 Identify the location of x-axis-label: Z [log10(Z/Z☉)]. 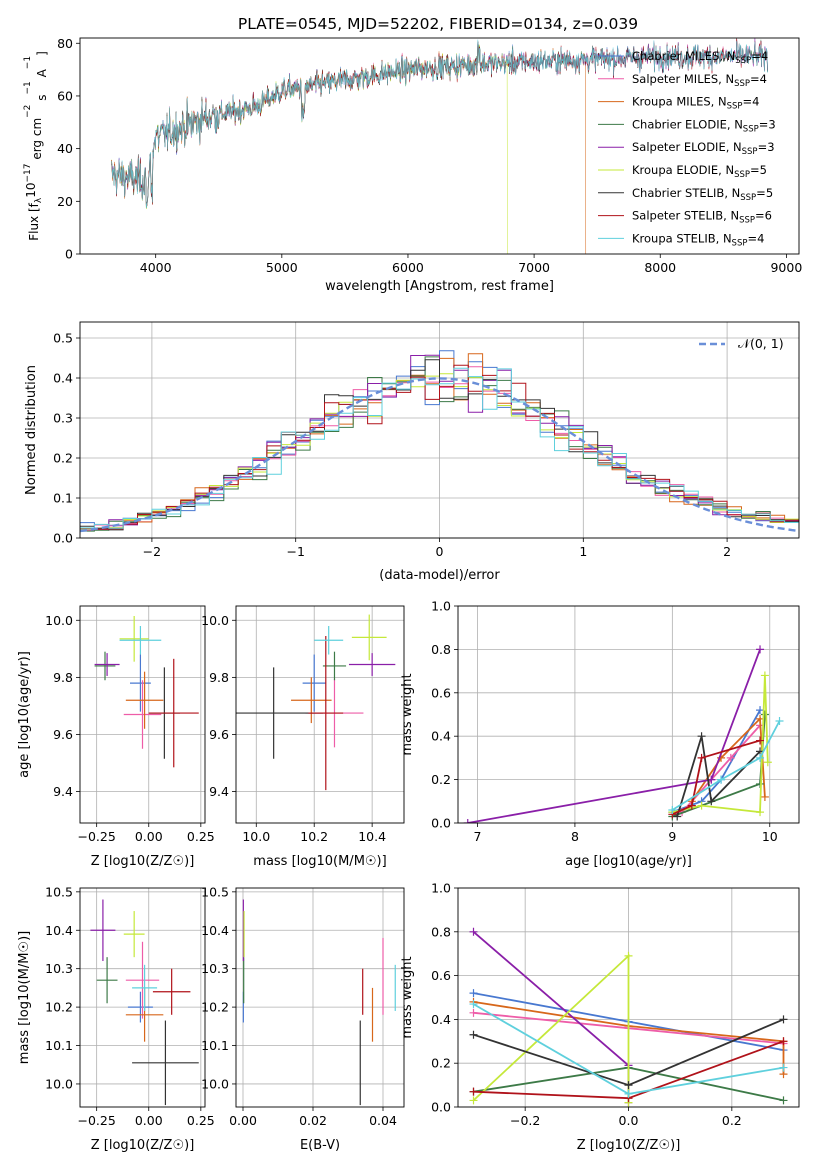
(143, 861).